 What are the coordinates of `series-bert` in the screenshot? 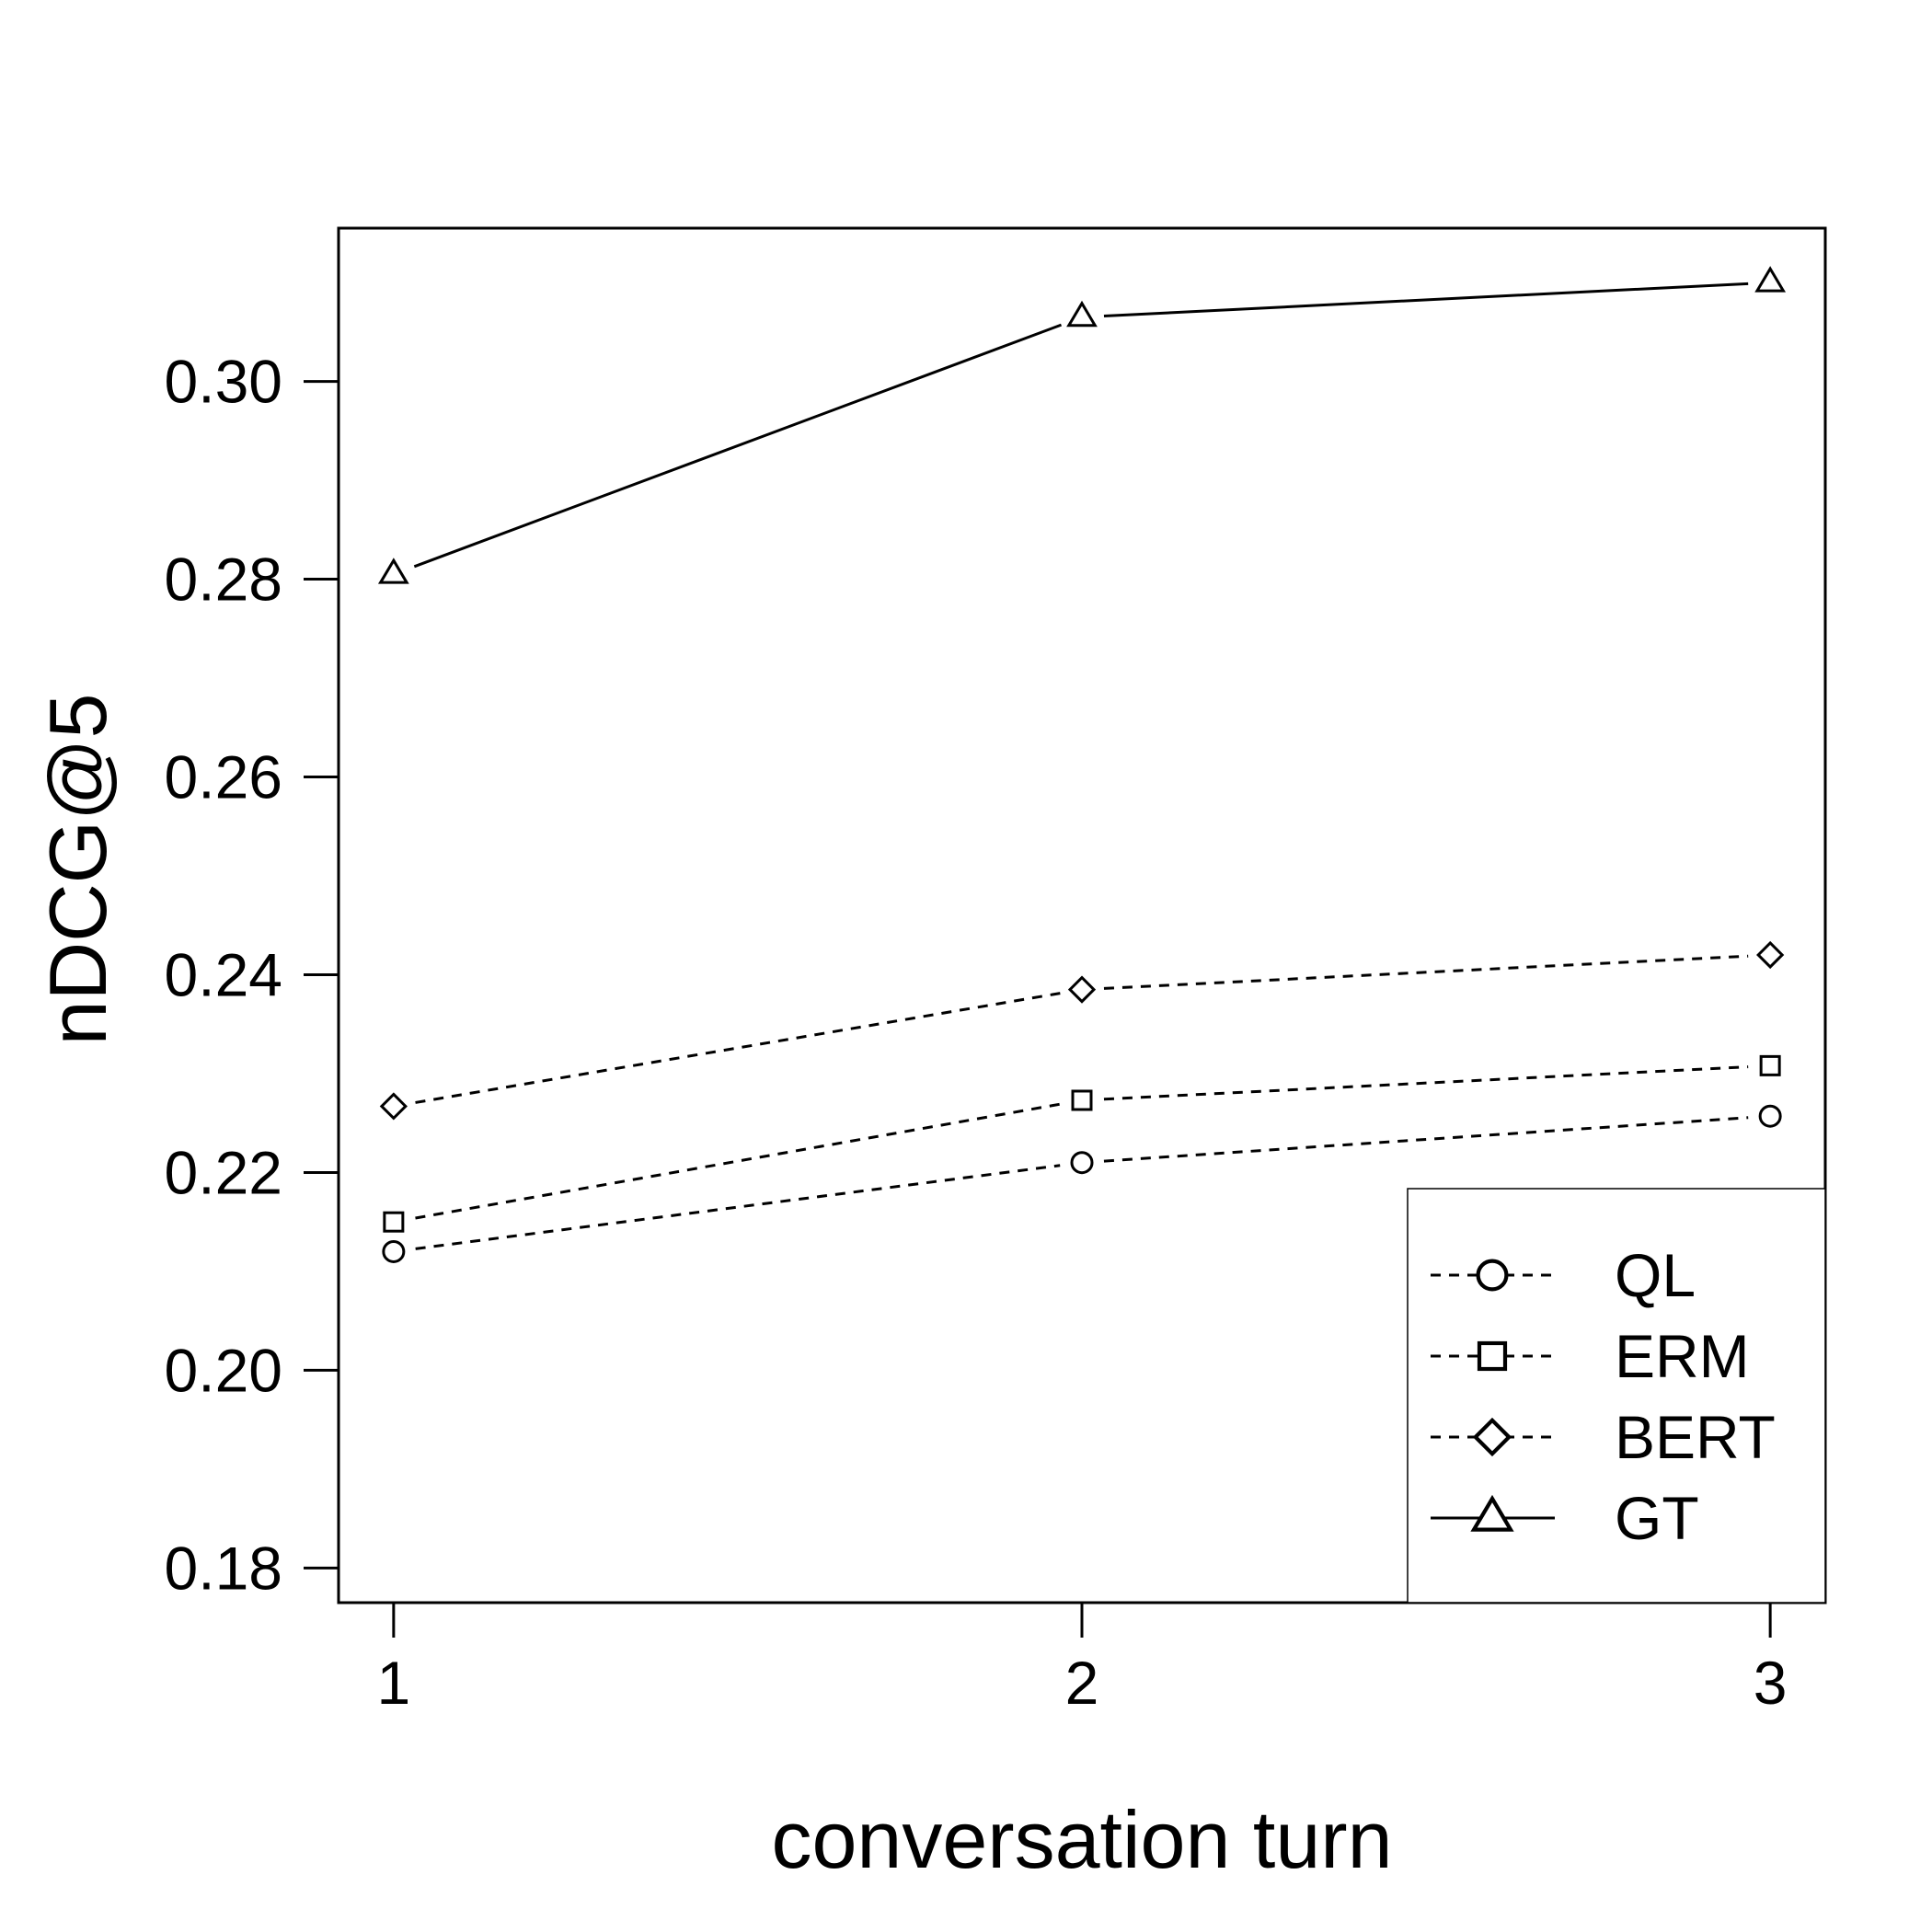 It's located at (1082, 1030).